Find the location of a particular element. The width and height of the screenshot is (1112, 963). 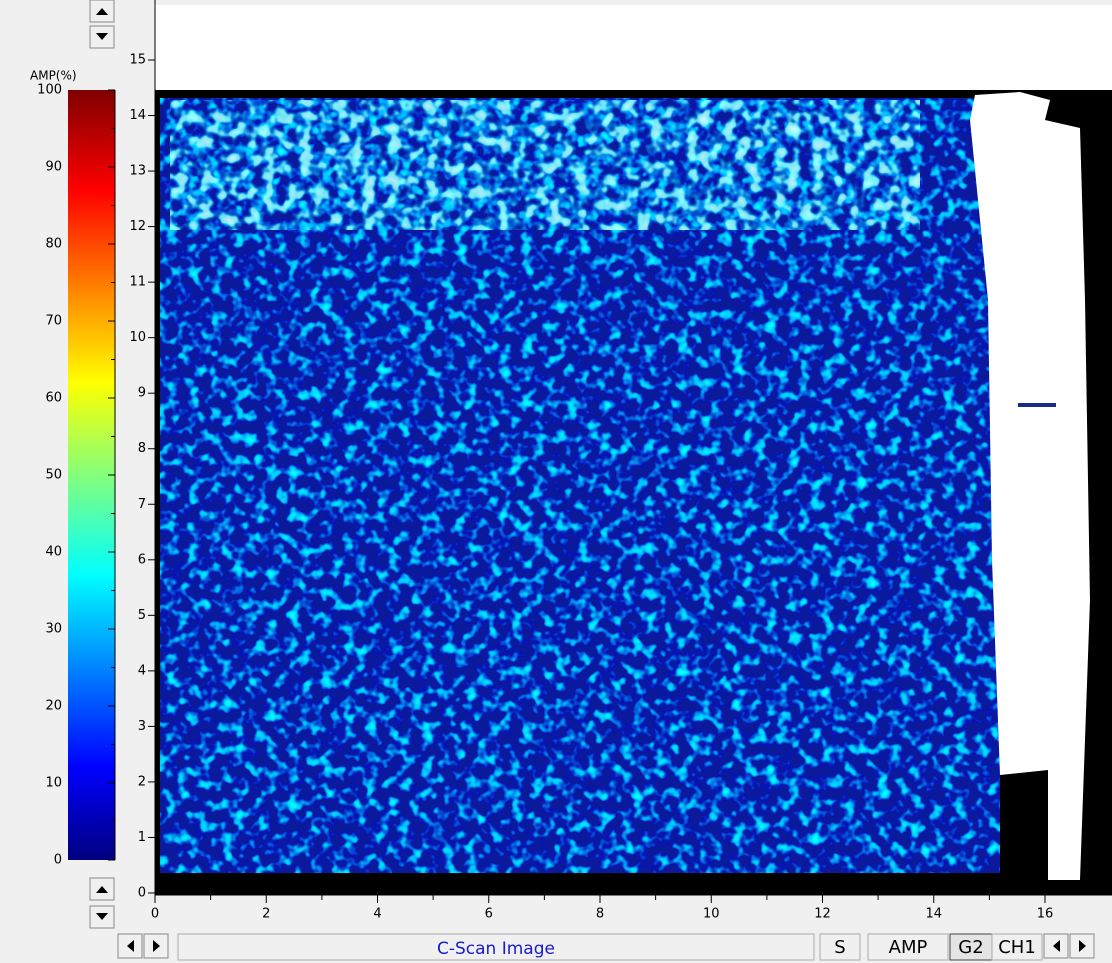

scan-spot is located at coordinates (1037, 405).